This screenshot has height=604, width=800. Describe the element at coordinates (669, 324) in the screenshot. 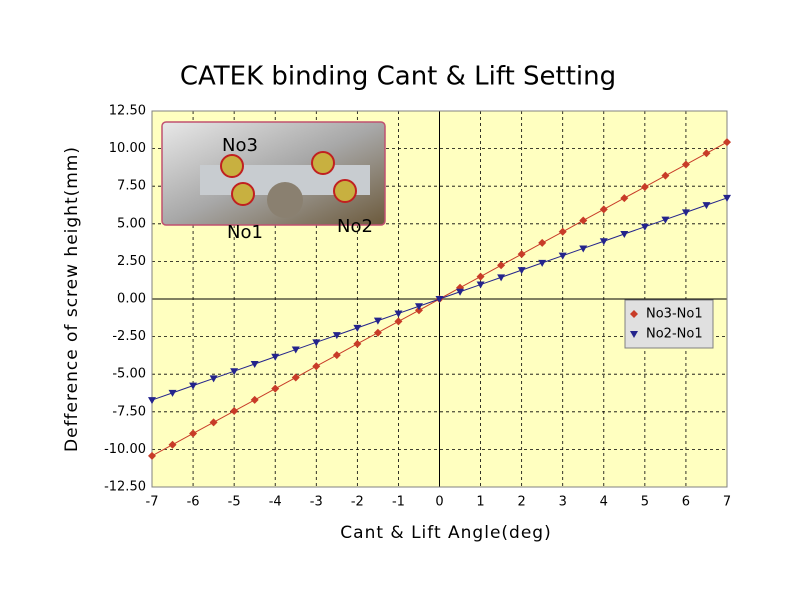

I see `legend: No3-No1 No2-No1` at that location.